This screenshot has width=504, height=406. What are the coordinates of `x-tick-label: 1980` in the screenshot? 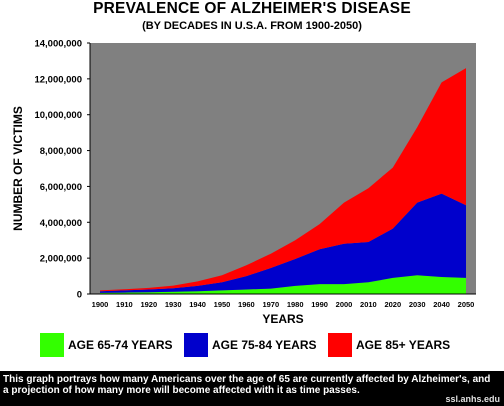 It's located at (295, 304).